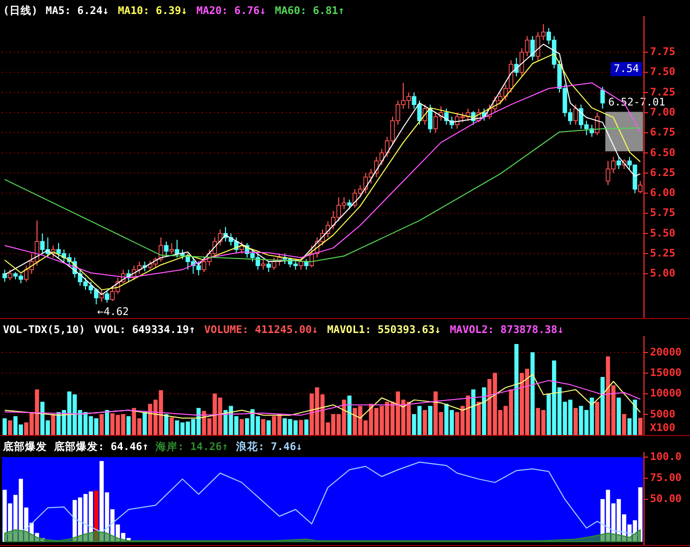  What do you see at coordinates (666, 456) in the screenshot?
I see `y-tick-label: 100.0` at bounding box center [666, 456].